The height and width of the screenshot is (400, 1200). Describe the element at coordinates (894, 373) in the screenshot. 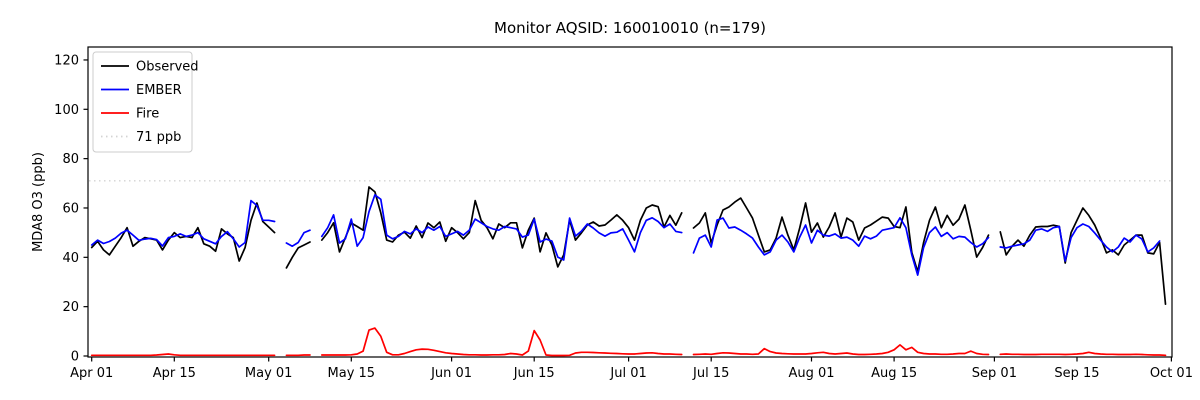

I see `x-tick-label: Aug 15` at that location.